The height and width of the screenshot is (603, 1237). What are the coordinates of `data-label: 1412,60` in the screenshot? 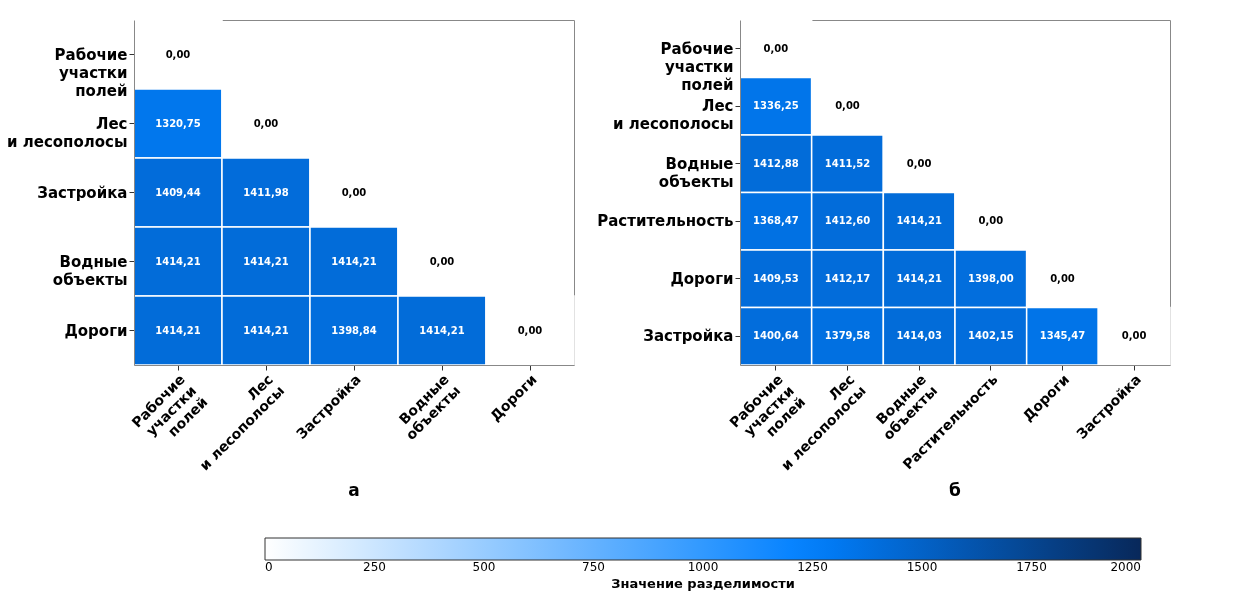 It's located at (847, 221).